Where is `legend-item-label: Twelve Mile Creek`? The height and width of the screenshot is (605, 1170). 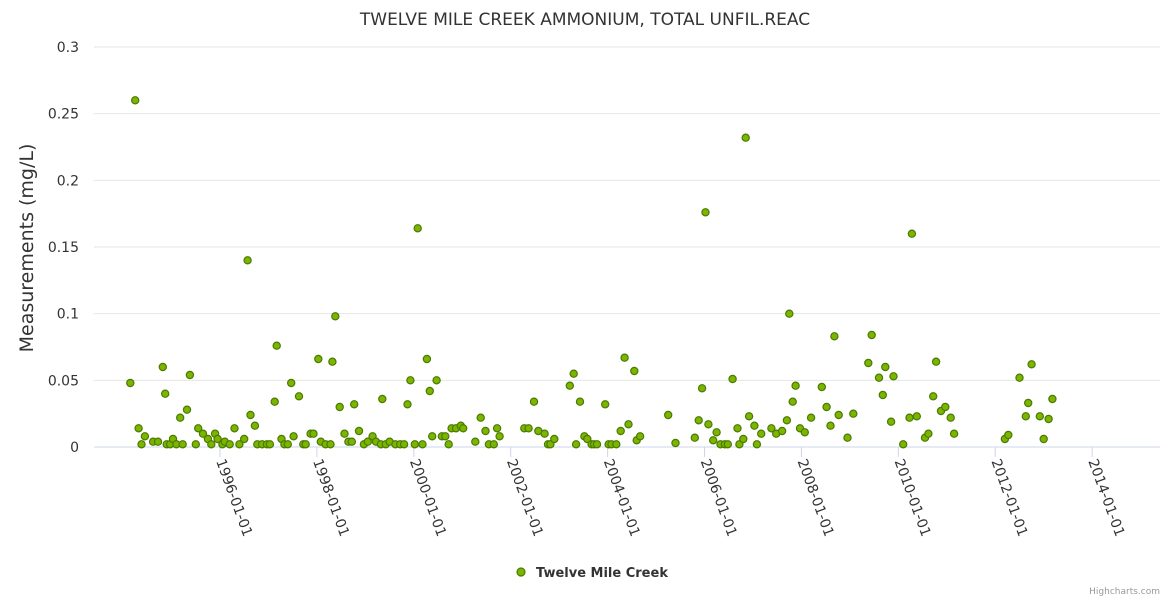 legend-item-label: Twelve Mile Creek is located at coordinates (602, 573).